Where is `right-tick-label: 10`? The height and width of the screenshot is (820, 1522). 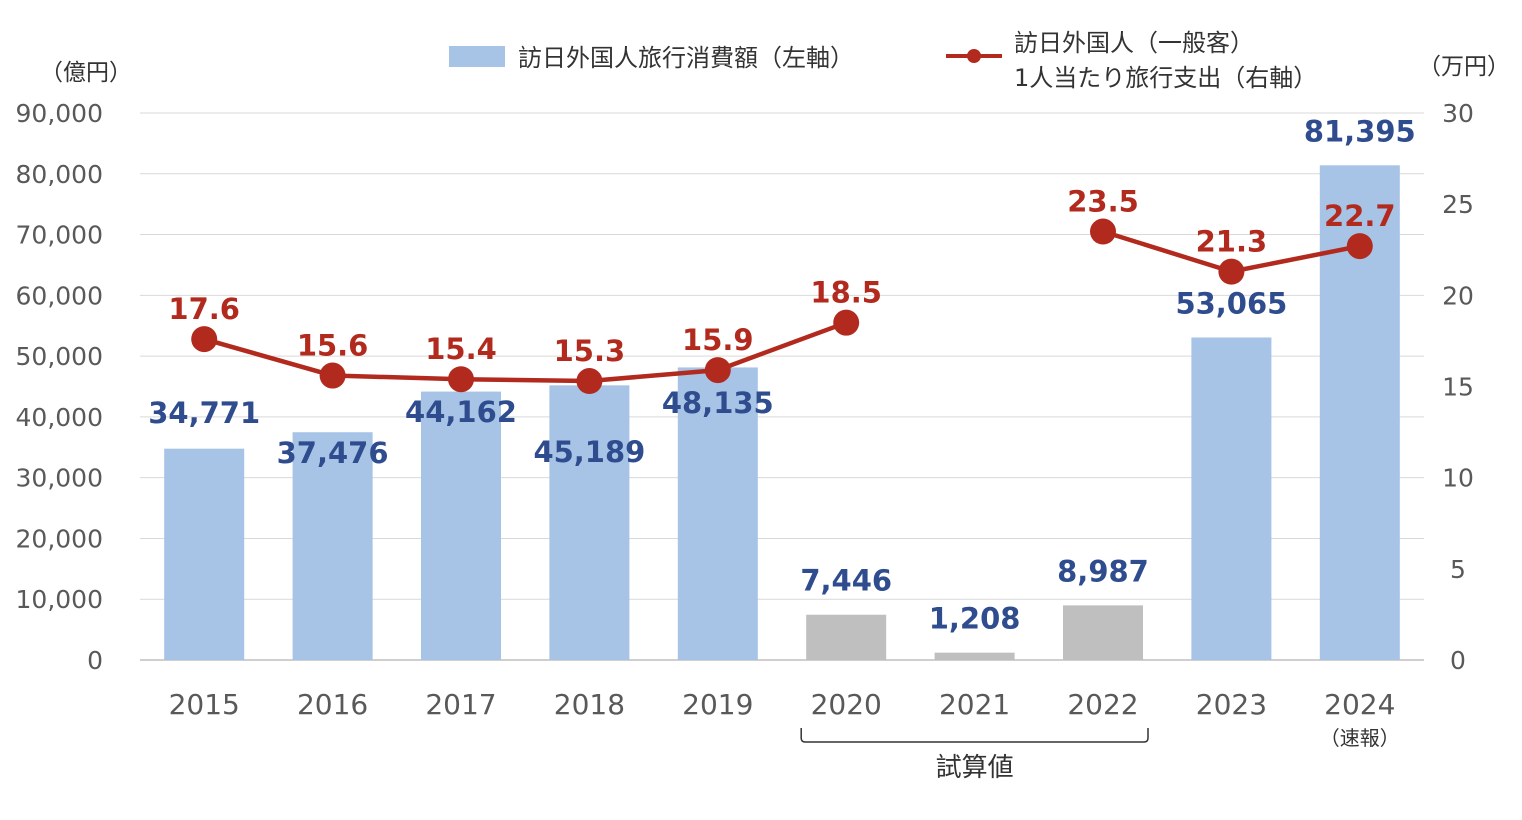 right-tick-label: 10 is located at coordinates (1458, 478).